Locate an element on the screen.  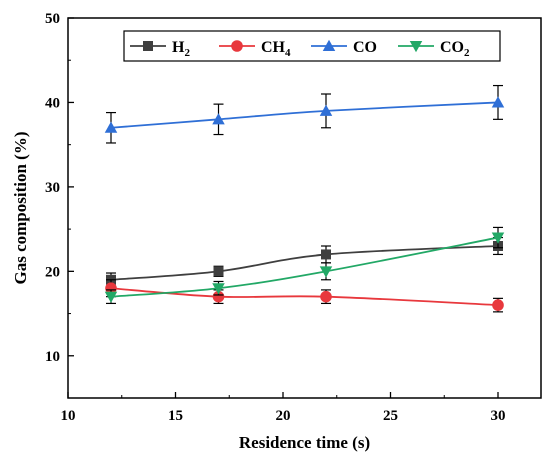
y-tick-label: 40 is located at coordinates (52, 103).